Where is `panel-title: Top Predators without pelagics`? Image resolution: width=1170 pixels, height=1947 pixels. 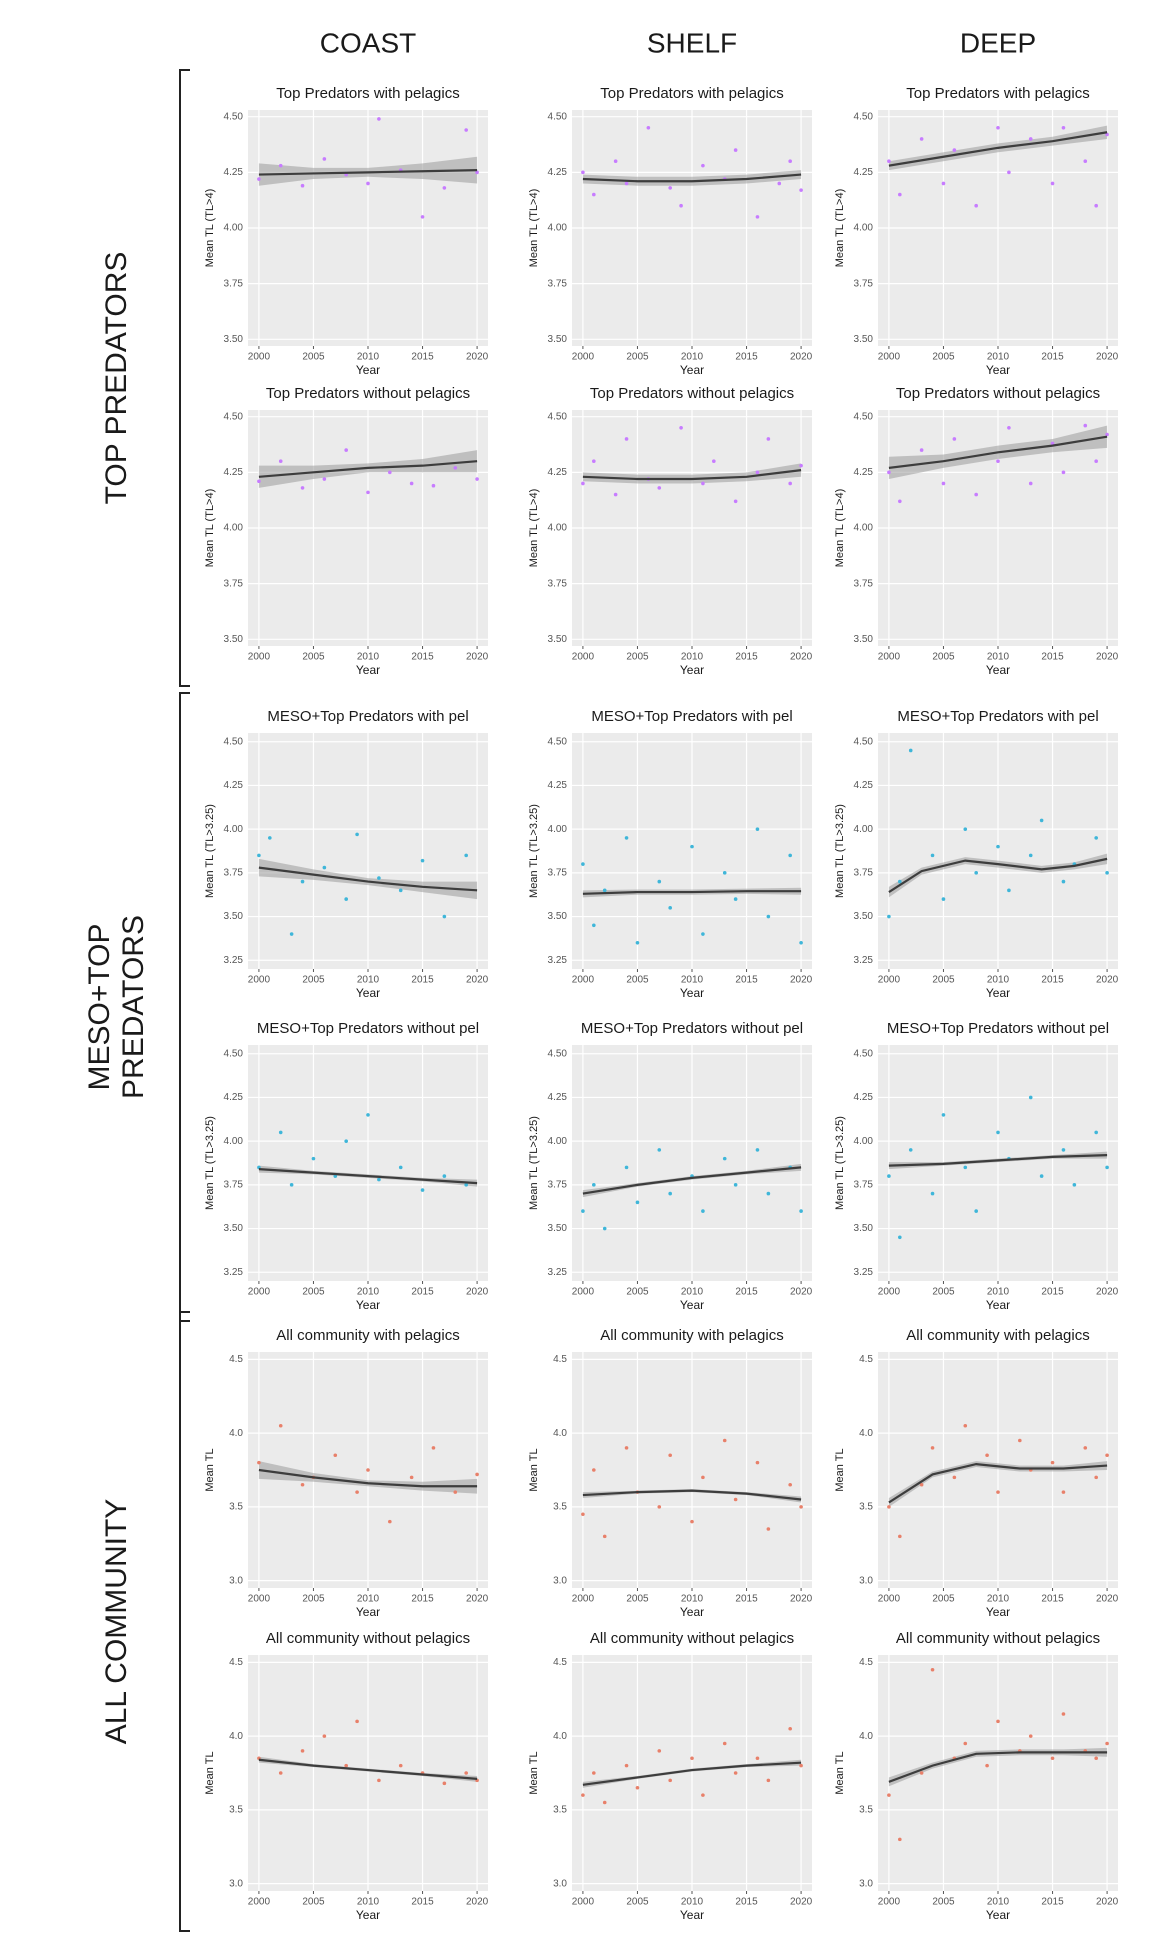 panel-title: Top Predators without pelagics is located at coordinates (692, 393).